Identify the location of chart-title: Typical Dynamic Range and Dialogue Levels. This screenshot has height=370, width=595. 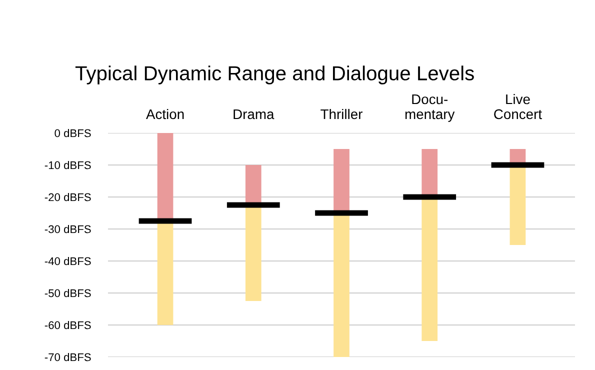
(274, 75).